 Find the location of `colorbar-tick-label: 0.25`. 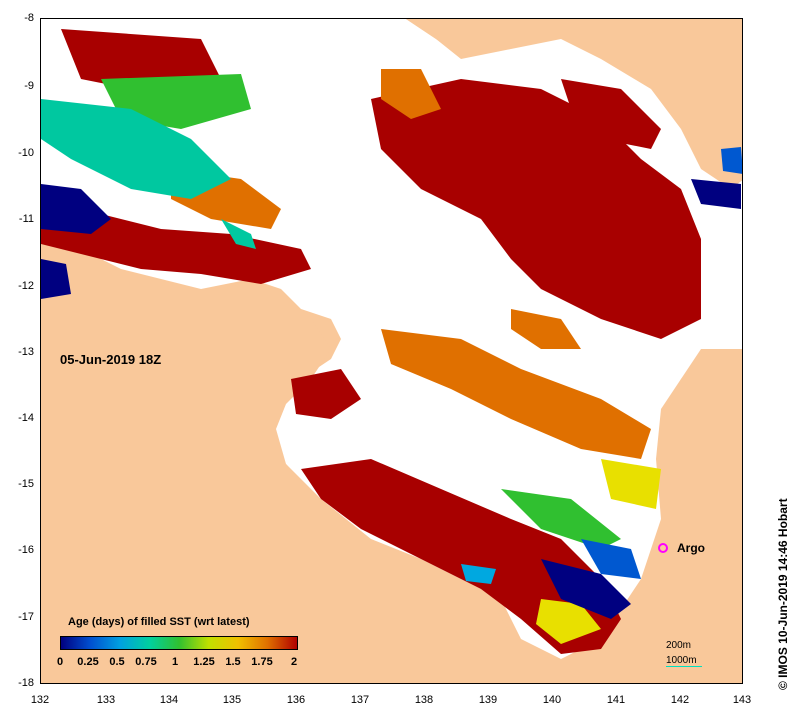

colorbar-tick-label: 0.25 is located at coordinates (88, 662).